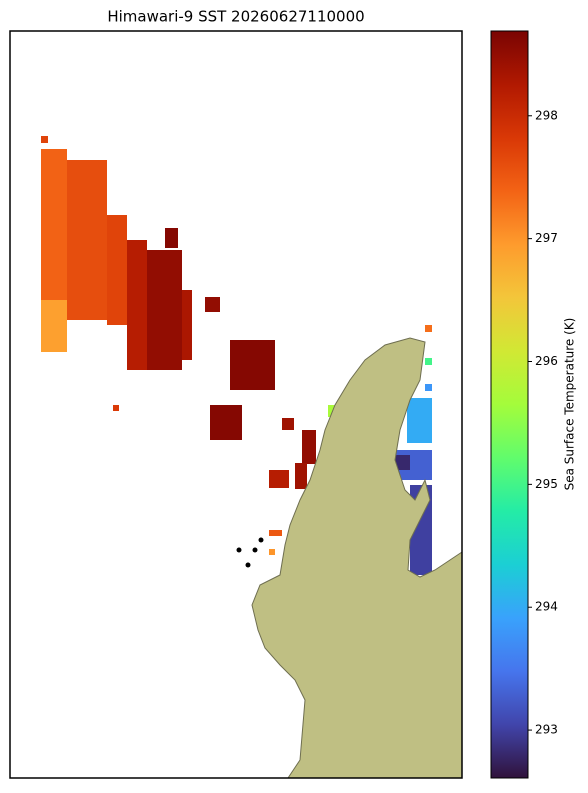  What do you see at coordinates (546, 238) in the screenshot?
I see `colorbar-tick-label: 297` at bounding box center [546, 238].